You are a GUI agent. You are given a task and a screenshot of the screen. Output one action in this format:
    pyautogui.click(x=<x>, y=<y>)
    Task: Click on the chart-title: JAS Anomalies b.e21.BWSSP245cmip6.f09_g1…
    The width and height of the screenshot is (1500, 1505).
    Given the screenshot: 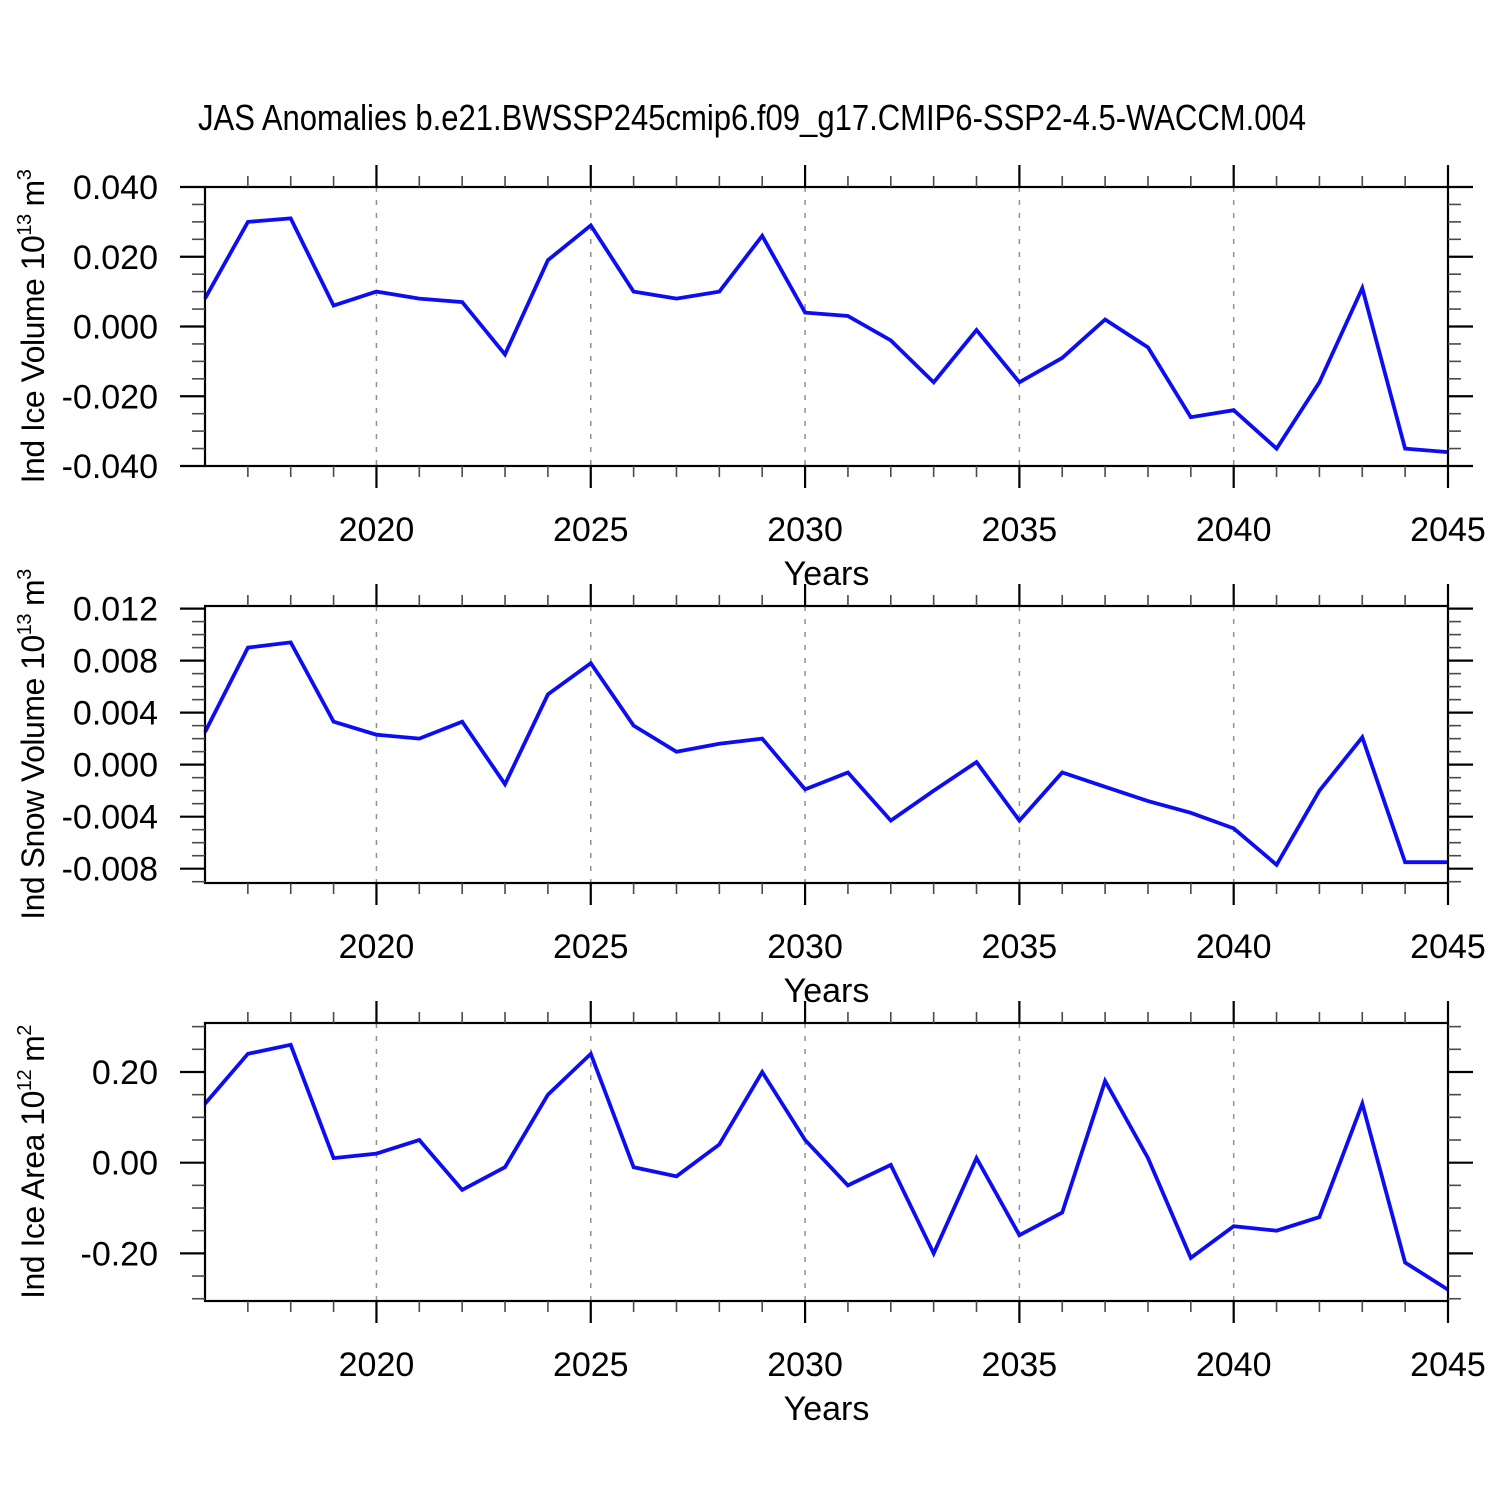 What is the action you would take?
    pyautogui.click(x=752, y=117)
    